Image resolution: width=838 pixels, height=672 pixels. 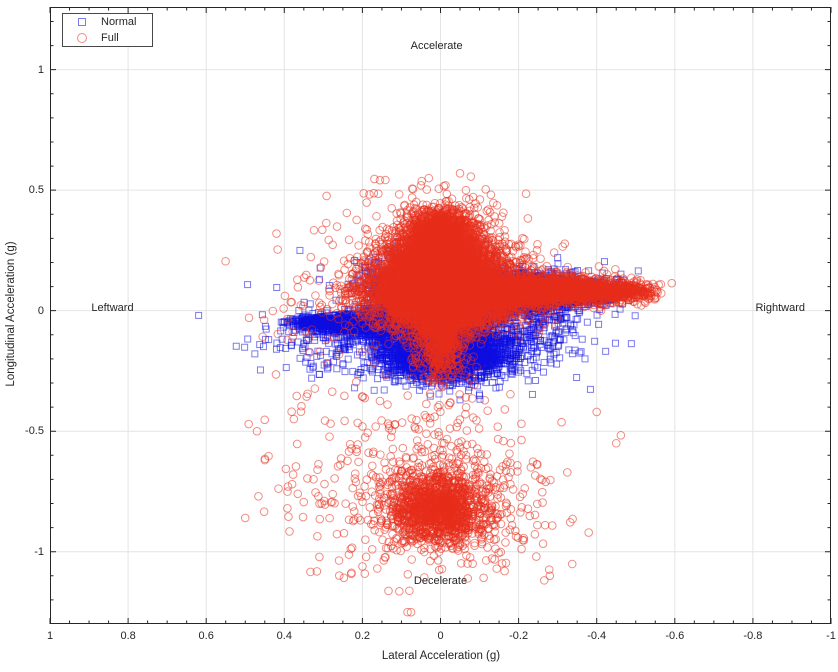 What do you see at coordinates (40, 310) in the screenshot?
I see `y-tick-label: 0` at bounding box center [40, 310].